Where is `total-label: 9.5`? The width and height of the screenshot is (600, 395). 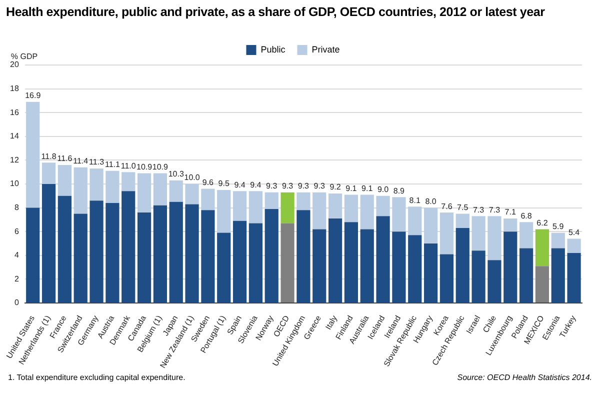 total-label: 9.5 is located at coordinates (224, 183).